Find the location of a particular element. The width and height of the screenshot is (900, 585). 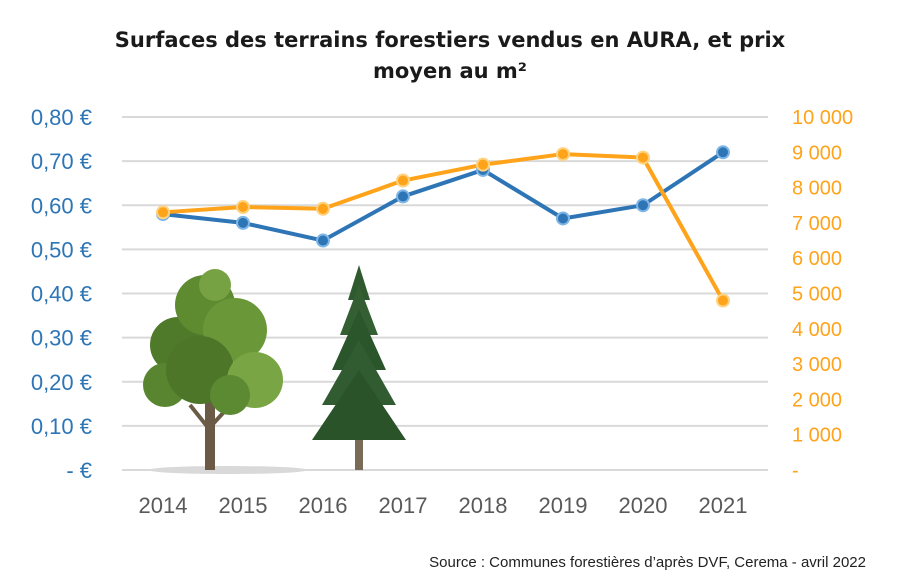

trees-illustration is located at coordinates (274, 369).